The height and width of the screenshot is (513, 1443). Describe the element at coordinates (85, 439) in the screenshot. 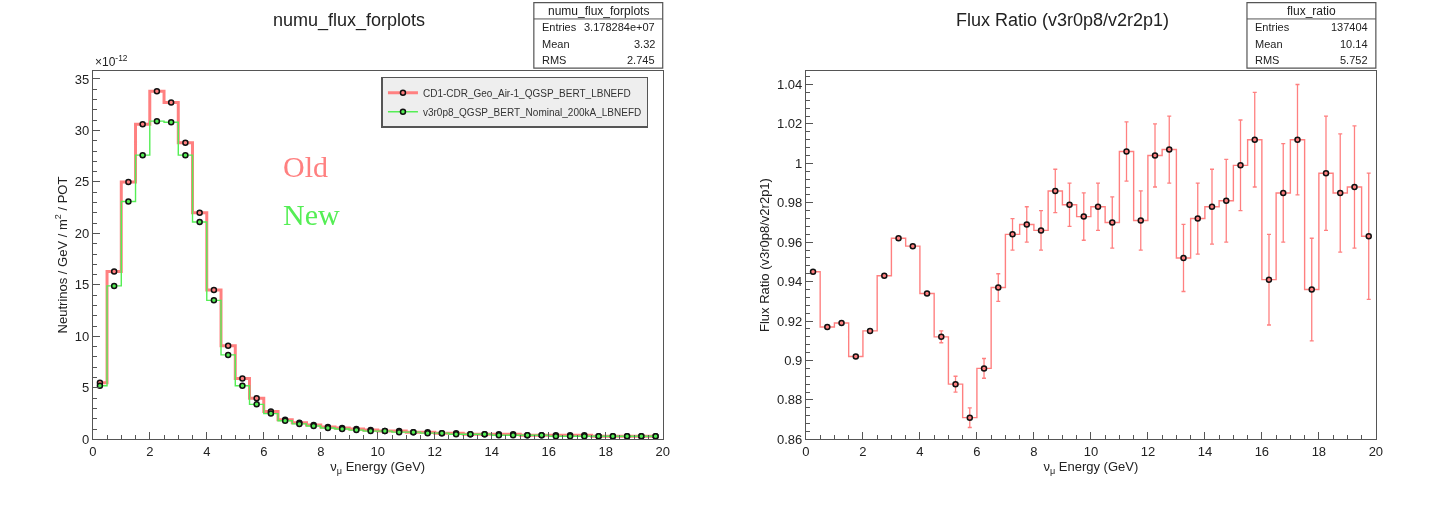

I see `y-tick-label: 0` at that location.